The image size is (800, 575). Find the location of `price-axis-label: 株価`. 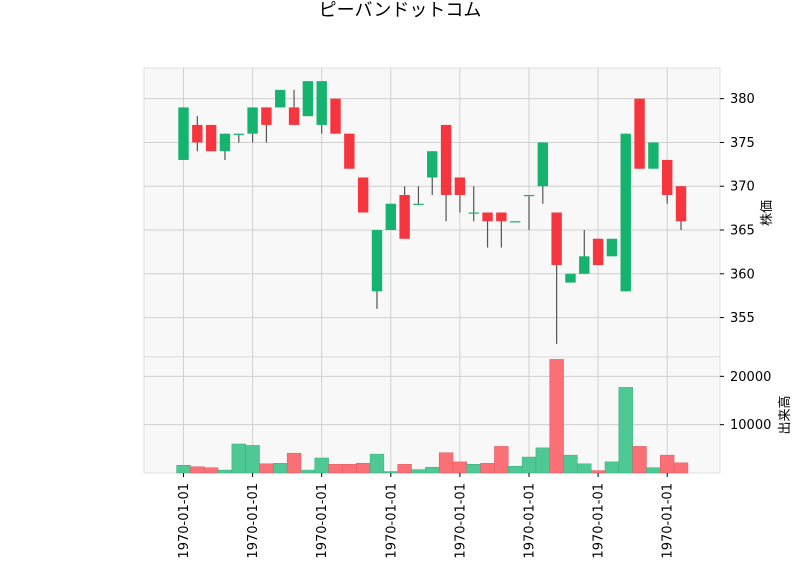

price-axis-label: 株価 is located at coordinates (767, 213).